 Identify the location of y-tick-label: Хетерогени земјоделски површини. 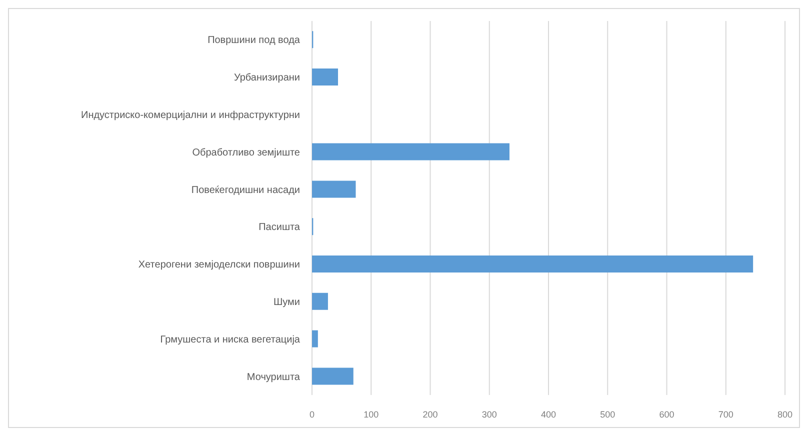
(219, 265).